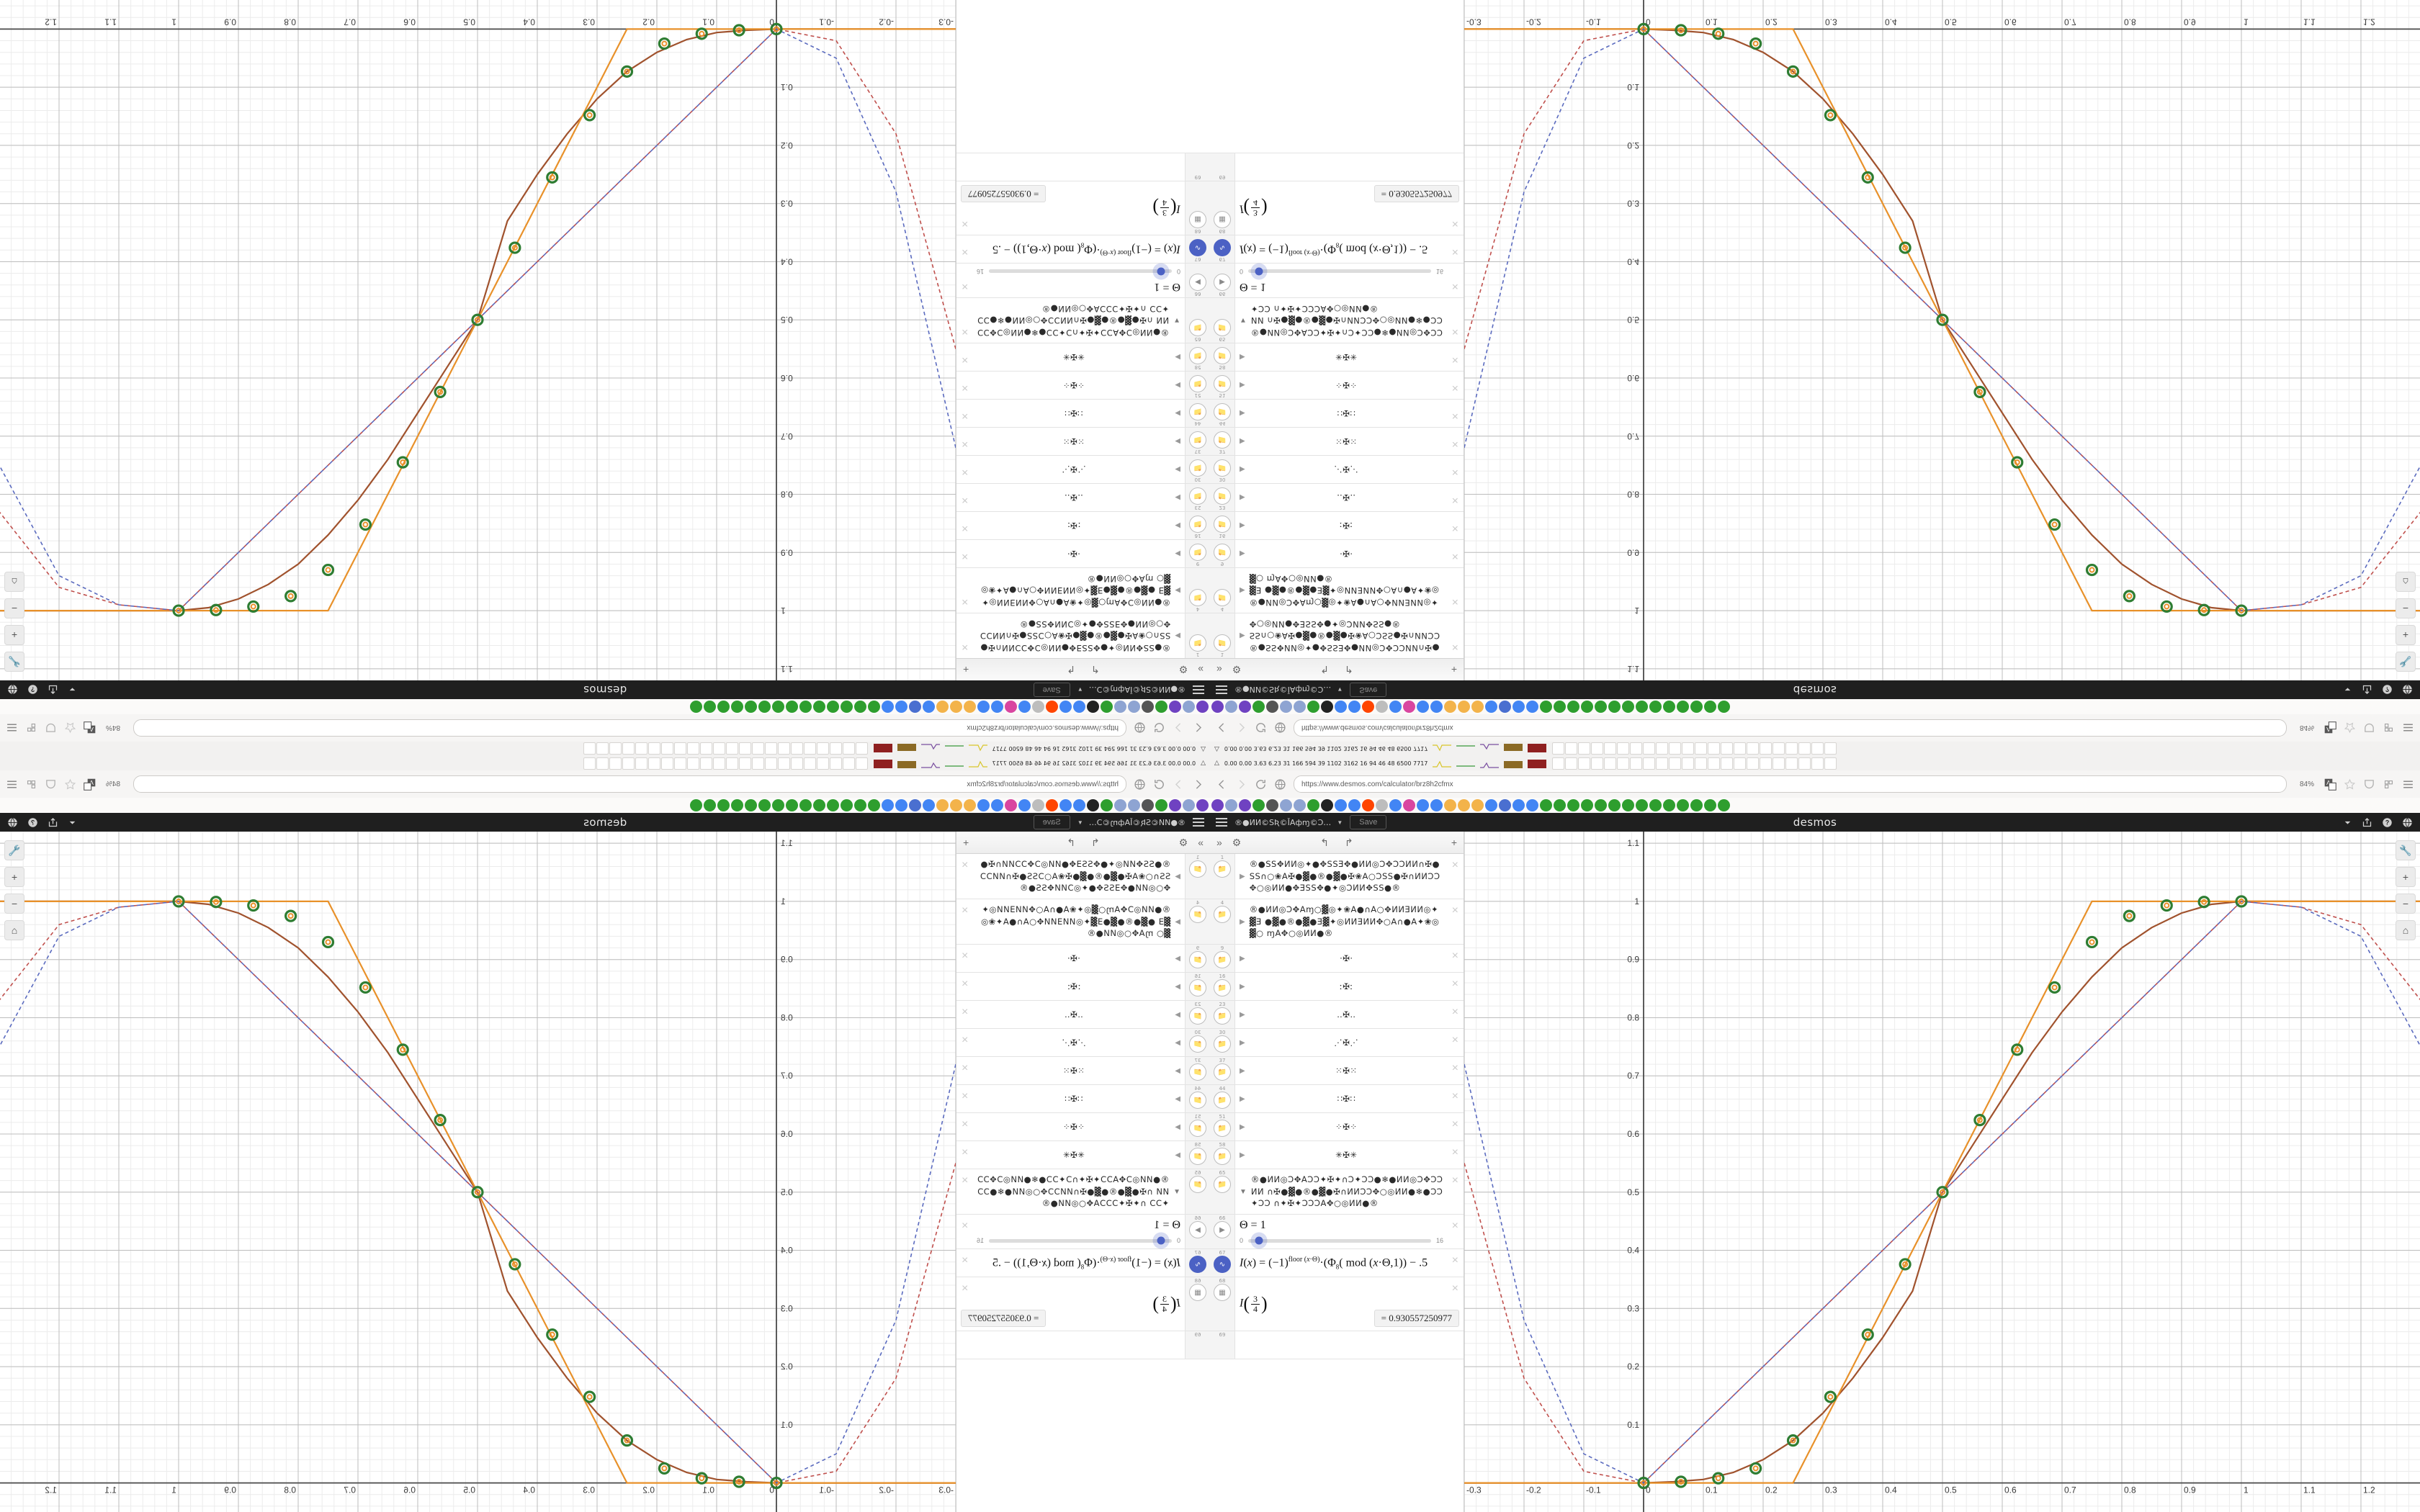 Image resolution: width=2420 pixels, height=1512 pixels. What do you see at coordinates (1070, 958) in the screenshot?
I see `expression-body: ▶ ·✠· ×` at bounding box center [1070, 958].